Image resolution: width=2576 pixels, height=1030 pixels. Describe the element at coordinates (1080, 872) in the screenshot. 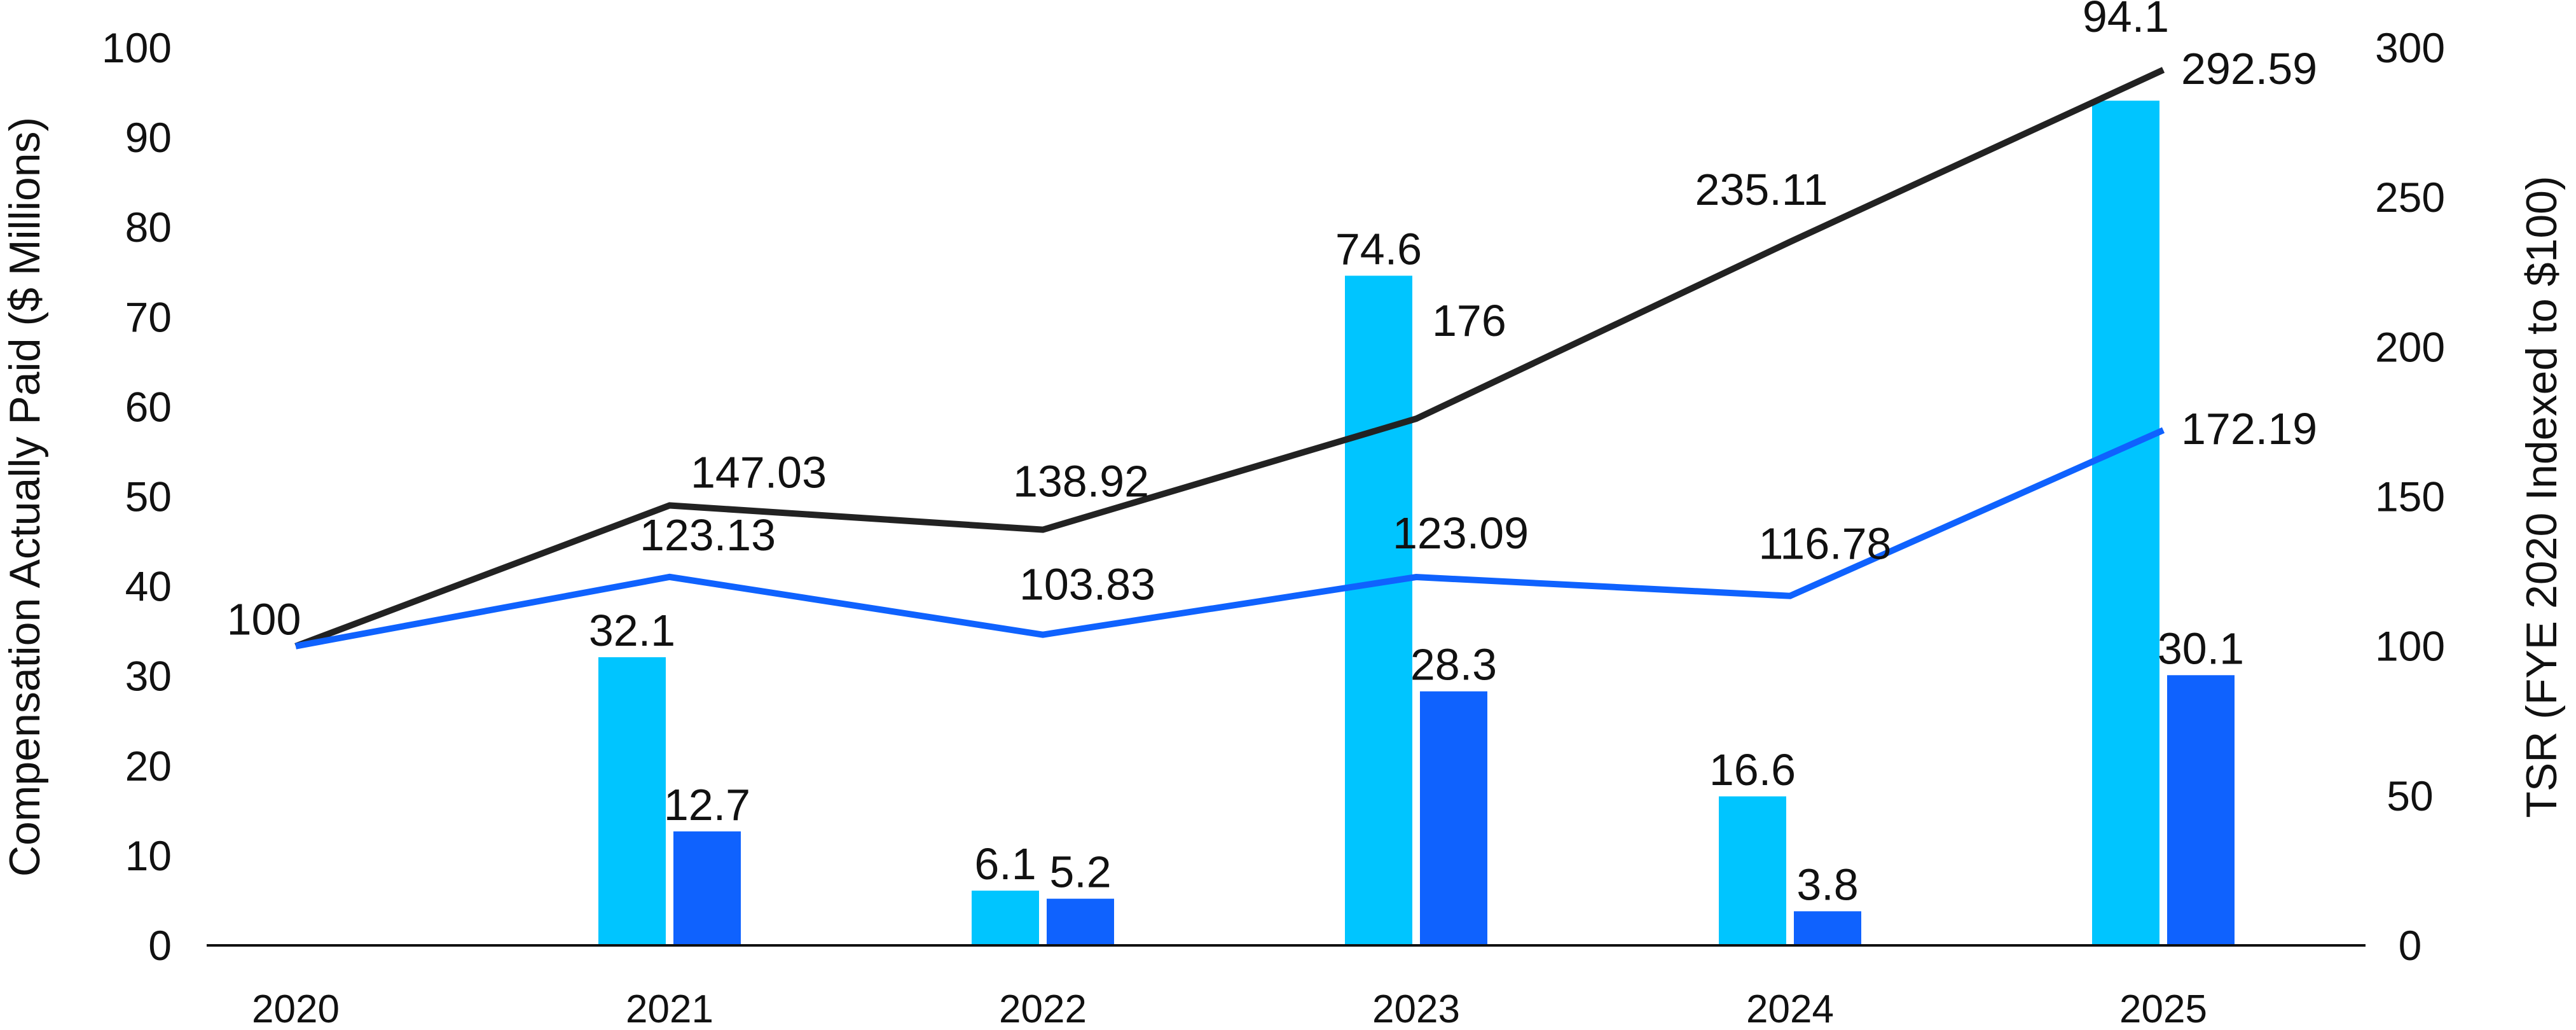

I see `bar-data-label: 5.2` at that location.